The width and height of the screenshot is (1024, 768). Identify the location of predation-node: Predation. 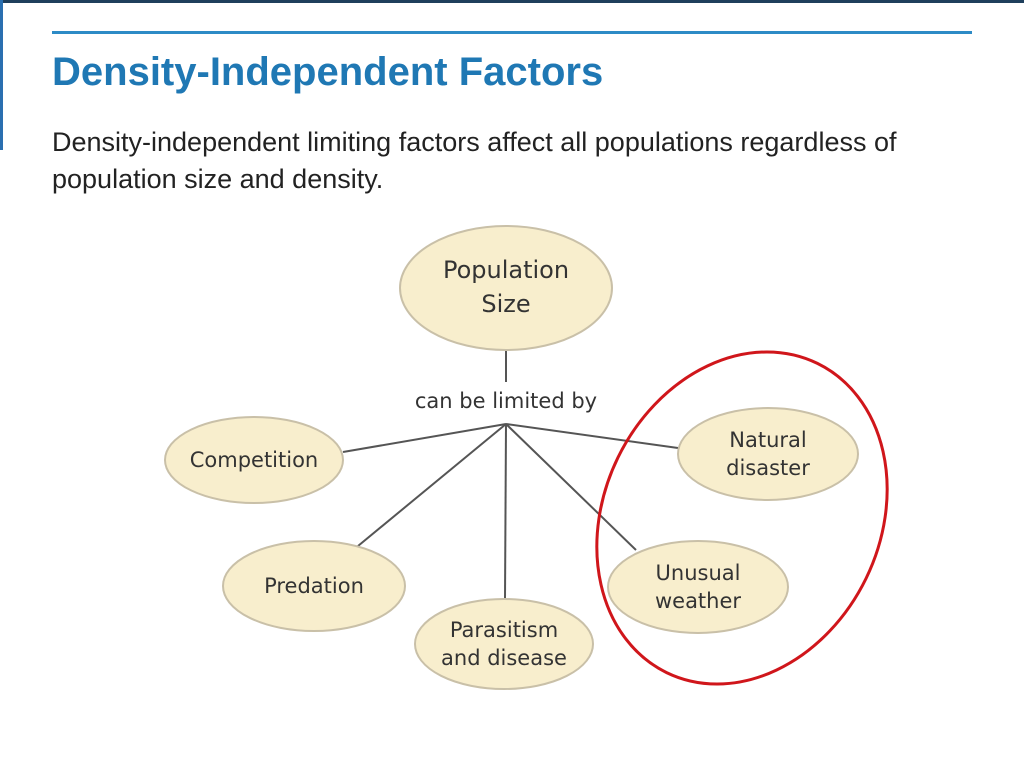
(314, 586).